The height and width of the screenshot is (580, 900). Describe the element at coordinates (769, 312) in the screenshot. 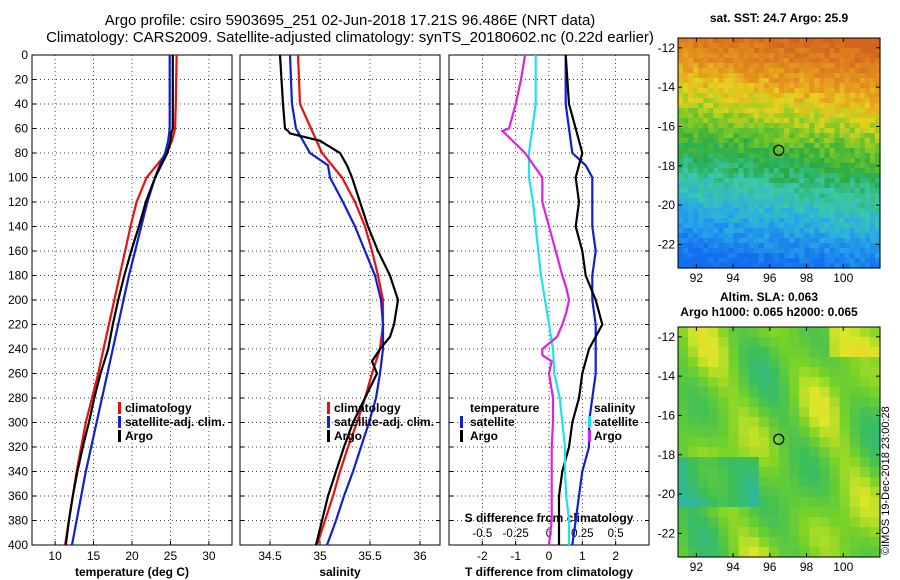

I see `sla-map-subtitle: Argo h1000: 0.065 h2000: 0.065` at that location.